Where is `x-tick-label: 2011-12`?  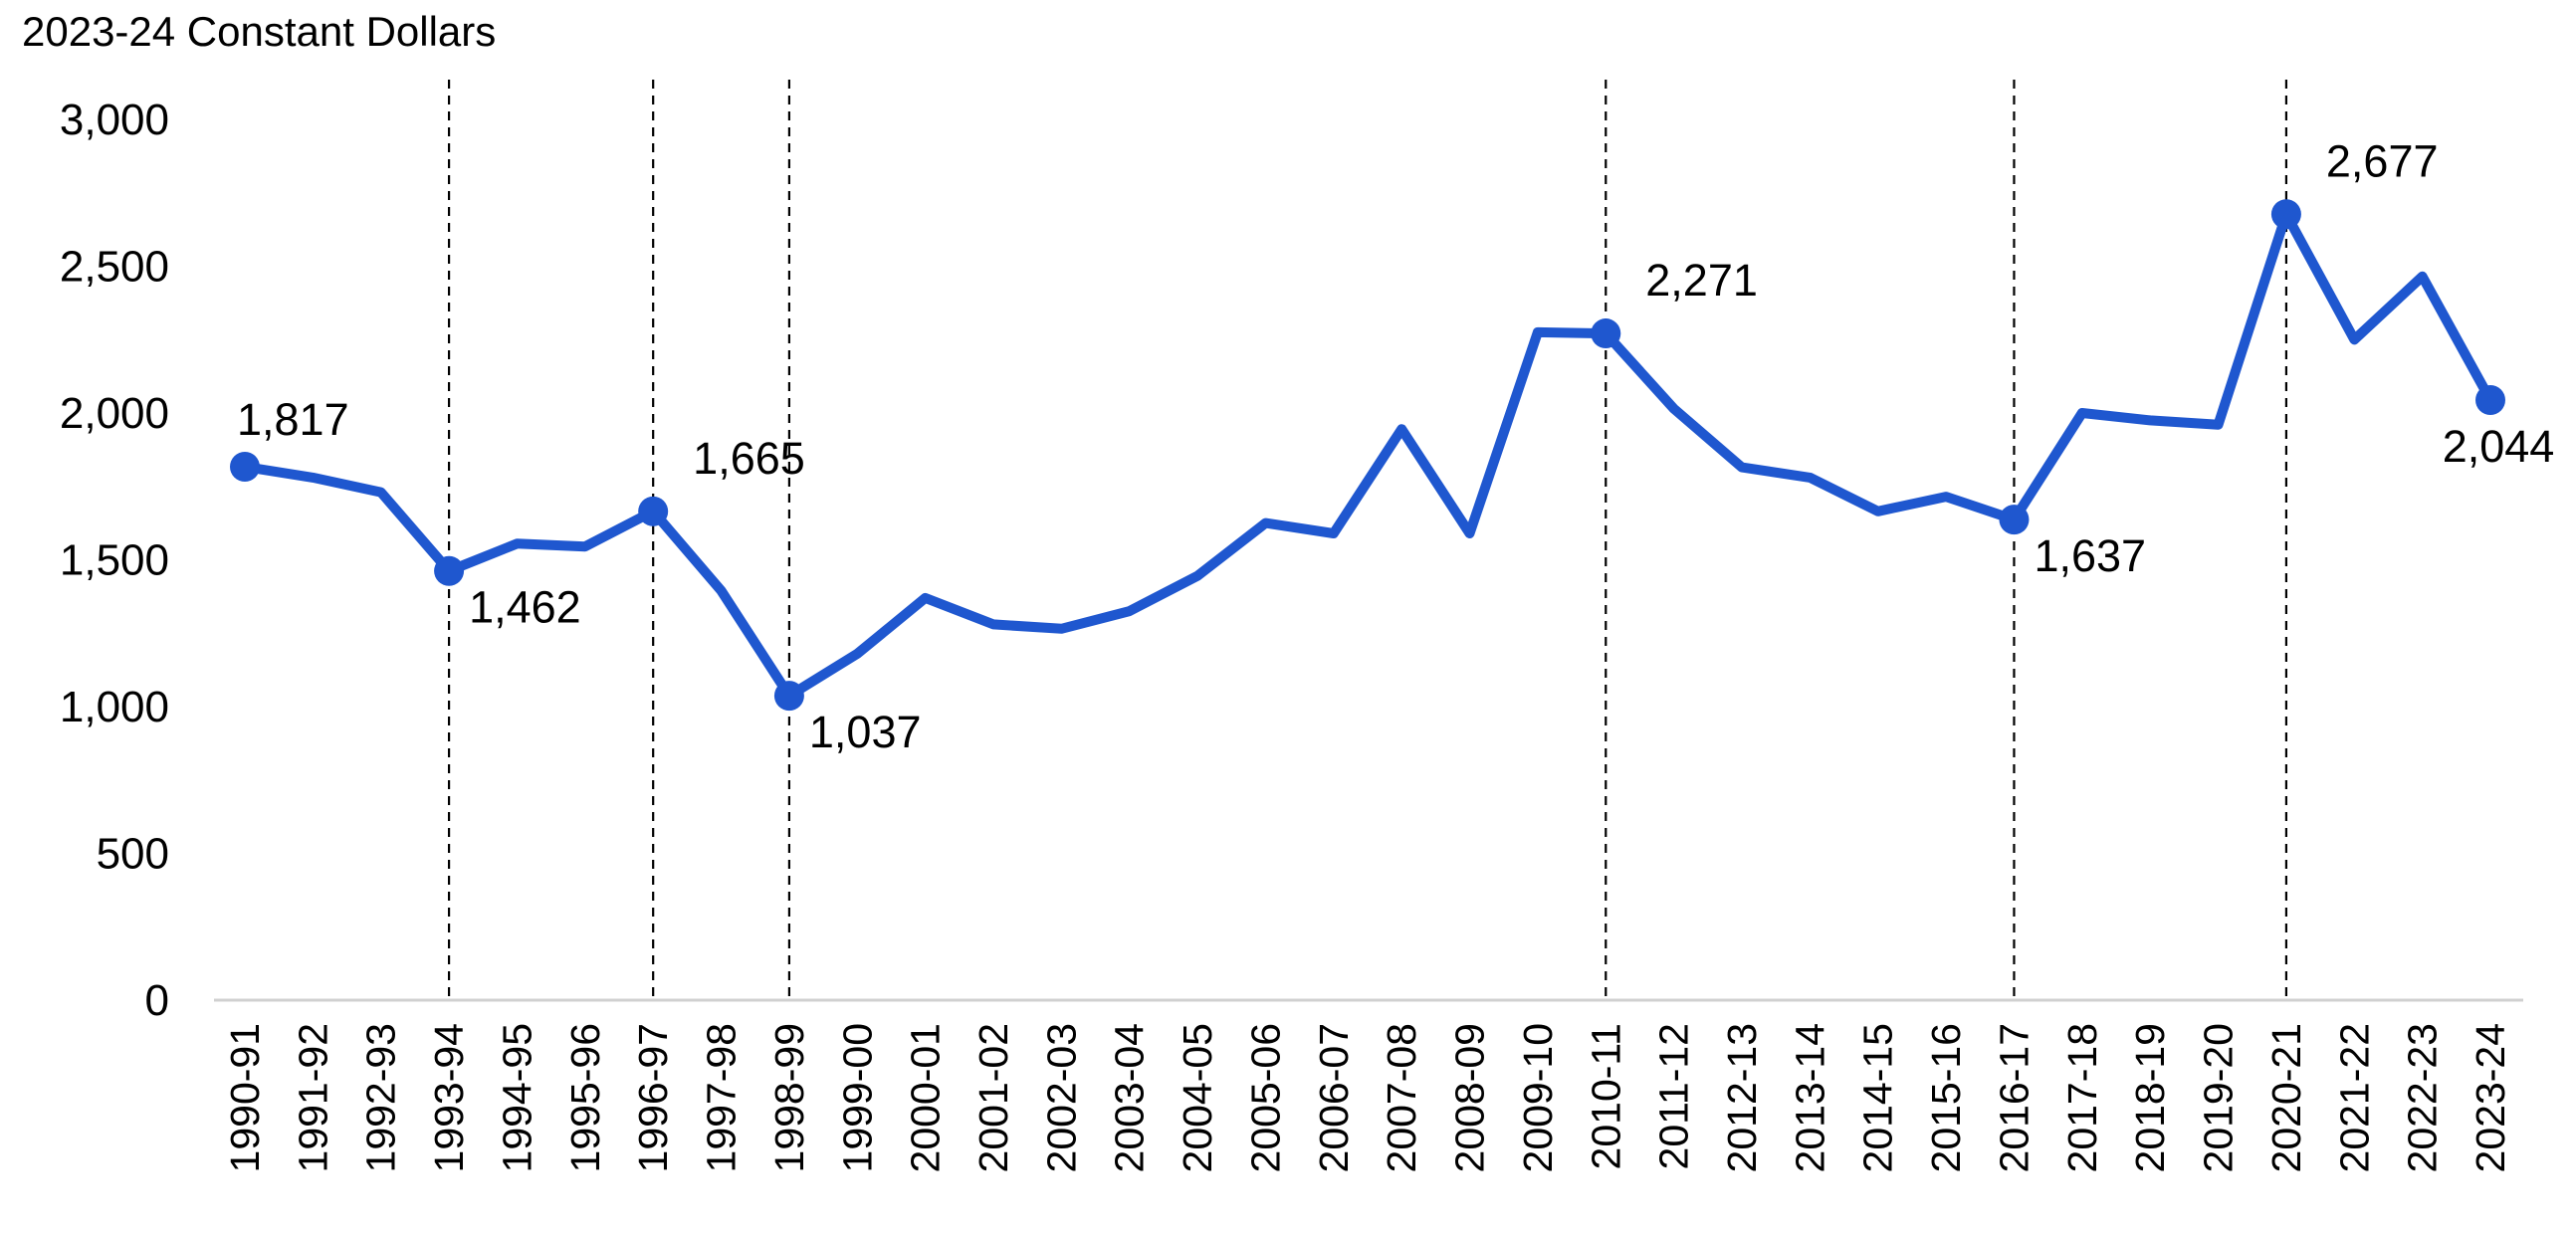
x-tick-label: 2011-12 is located at coordinates (1674, 1096).